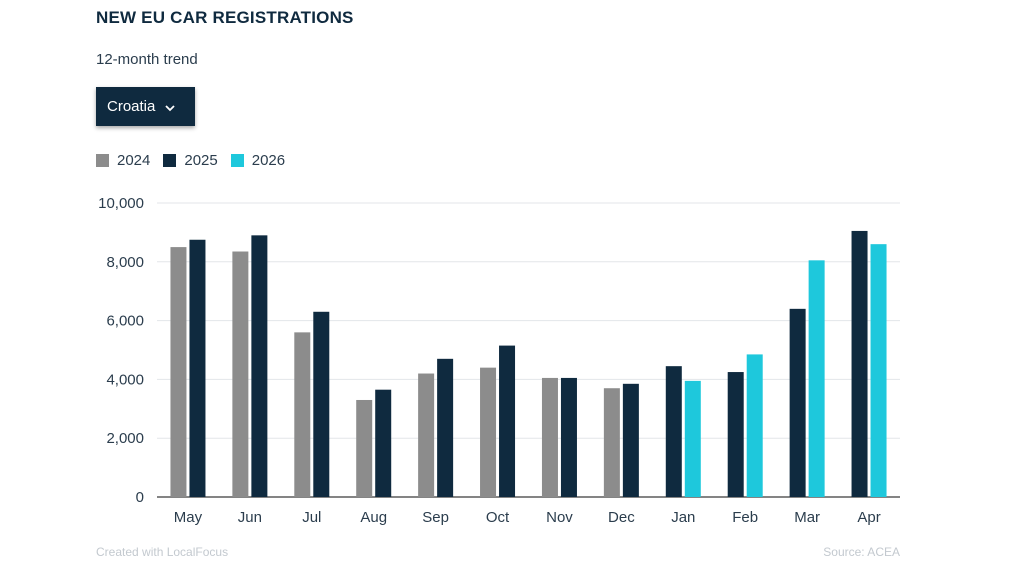  What do you see at coordinates (178, 372) in the screenshot?
I see `bar-2024-may` at bounding box center [178, 372].